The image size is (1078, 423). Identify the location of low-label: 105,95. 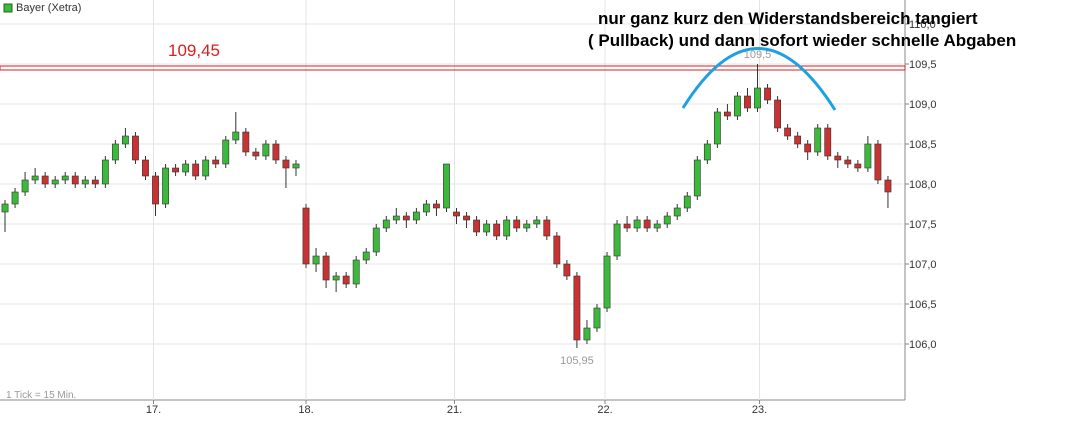
(577, 361).